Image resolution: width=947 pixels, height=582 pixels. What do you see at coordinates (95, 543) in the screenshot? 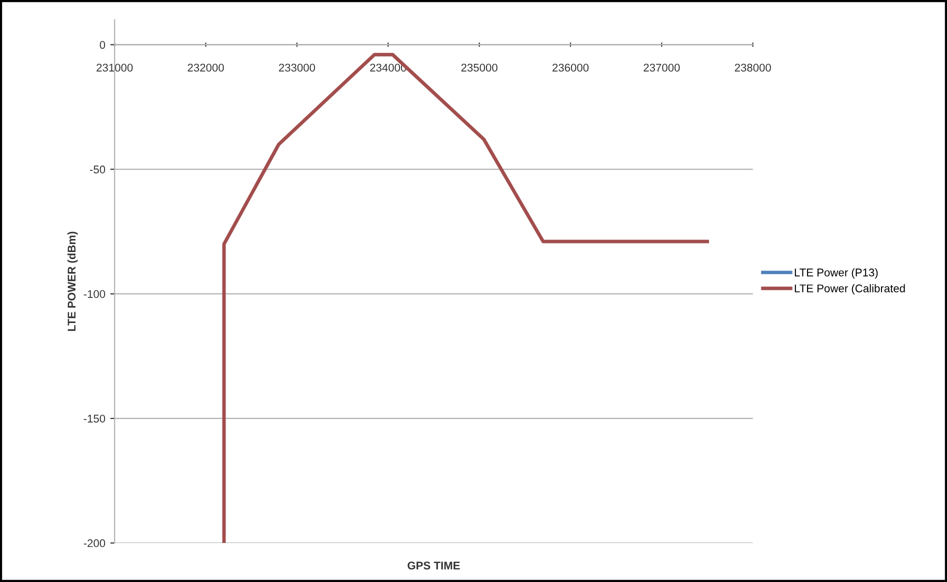
I see `y-tick-label: -200` at bounding box center [95, 543].